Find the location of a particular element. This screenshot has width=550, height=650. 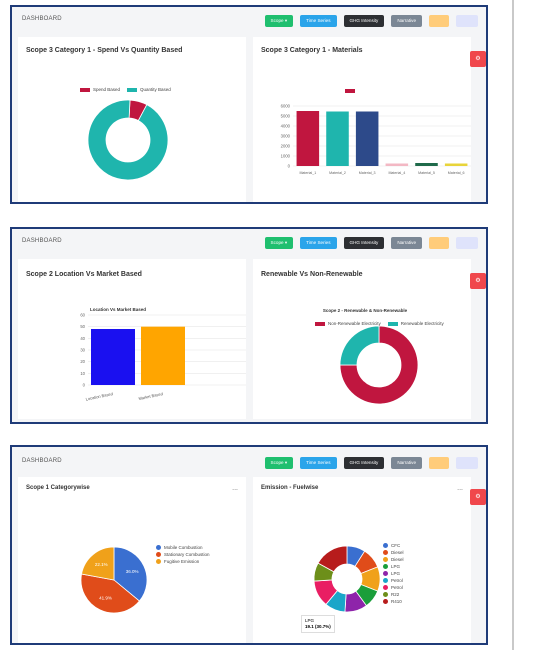

x-tick-label: Material_4 is located at coordinates (396, 173).